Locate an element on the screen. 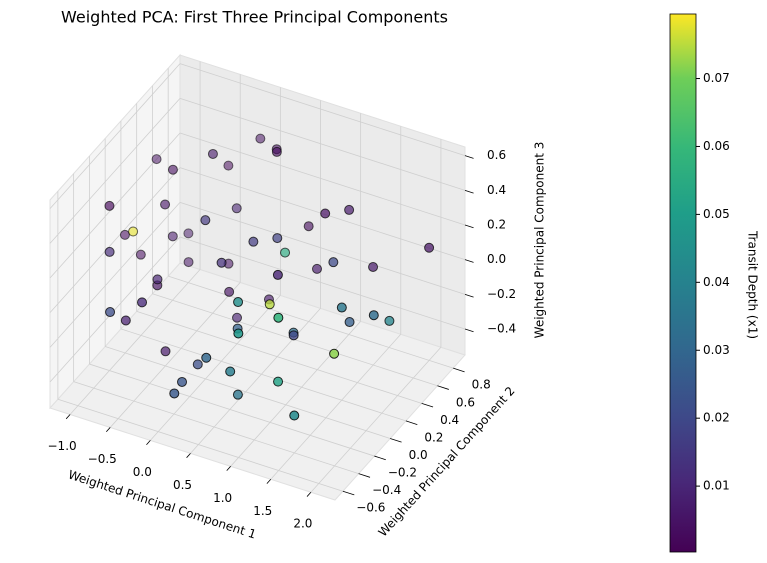 This screenshot has width=767, height=563. x-tick-label: −1.0 is located at coordinates (62, 446).